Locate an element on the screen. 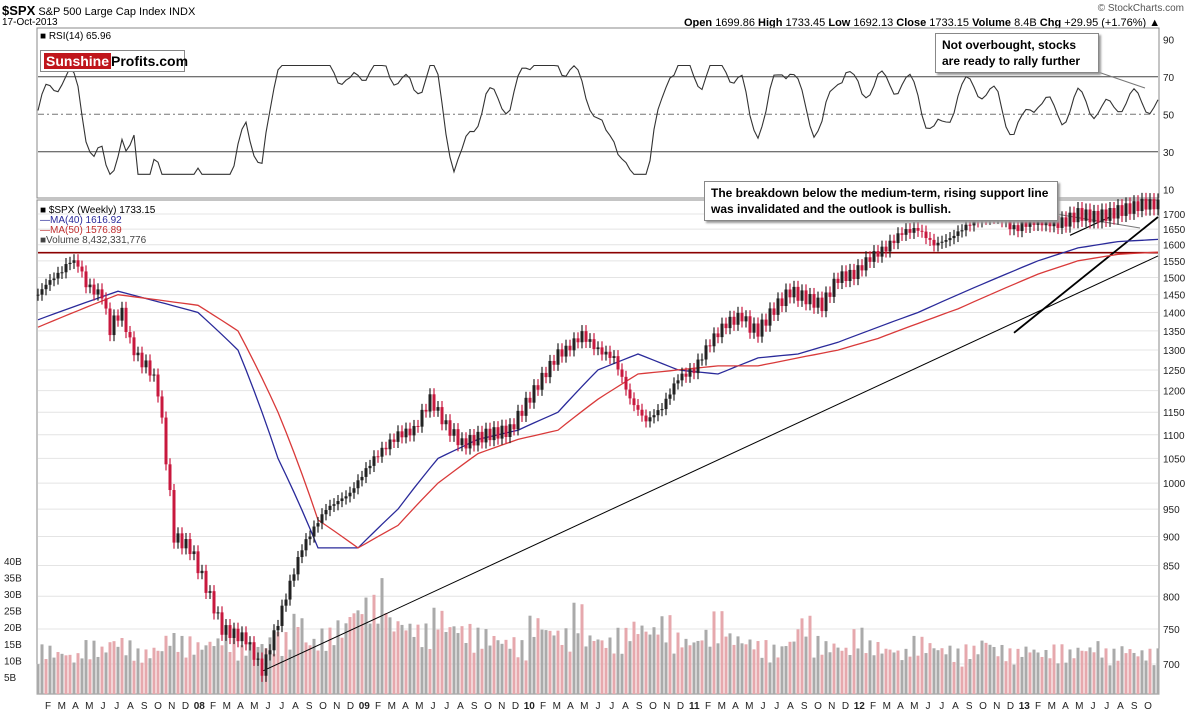  close-value: 1733.15 is located at coordinates (949, 23).